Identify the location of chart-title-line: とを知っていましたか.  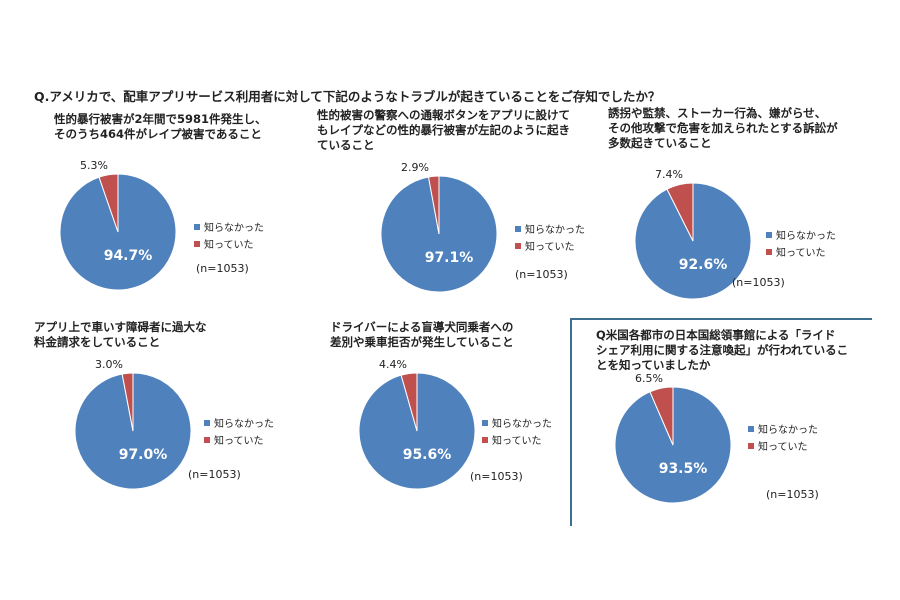
(653, 365).